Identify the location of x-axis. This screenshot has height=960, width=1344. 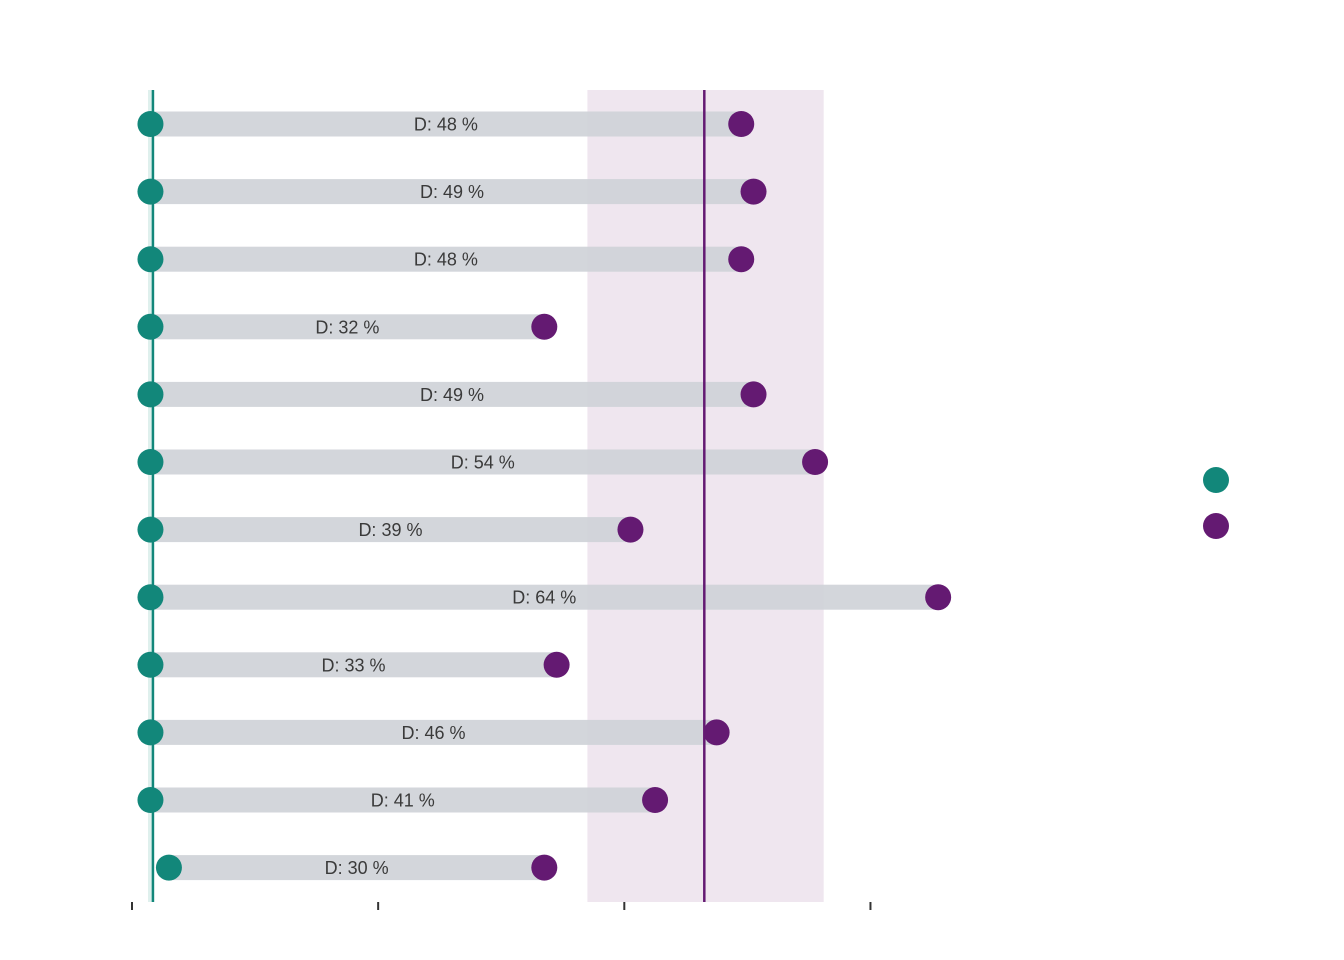
(501, 906).